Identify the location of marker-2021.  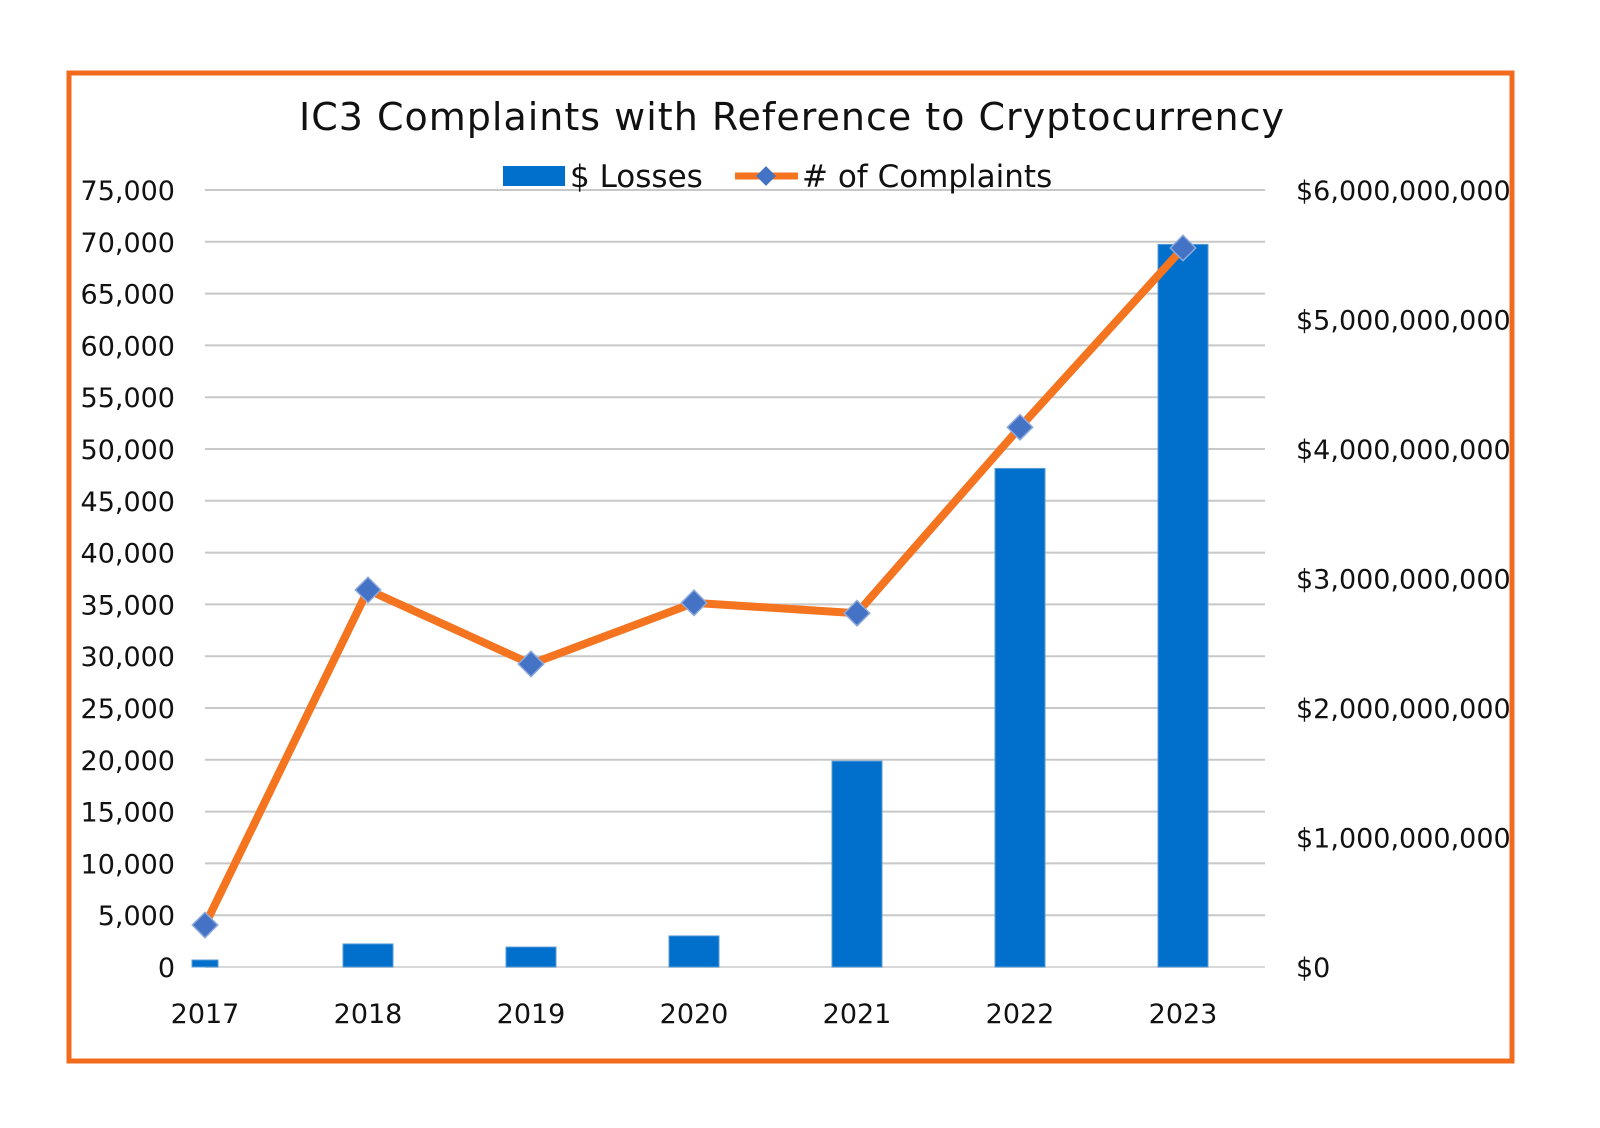
(857, 613).